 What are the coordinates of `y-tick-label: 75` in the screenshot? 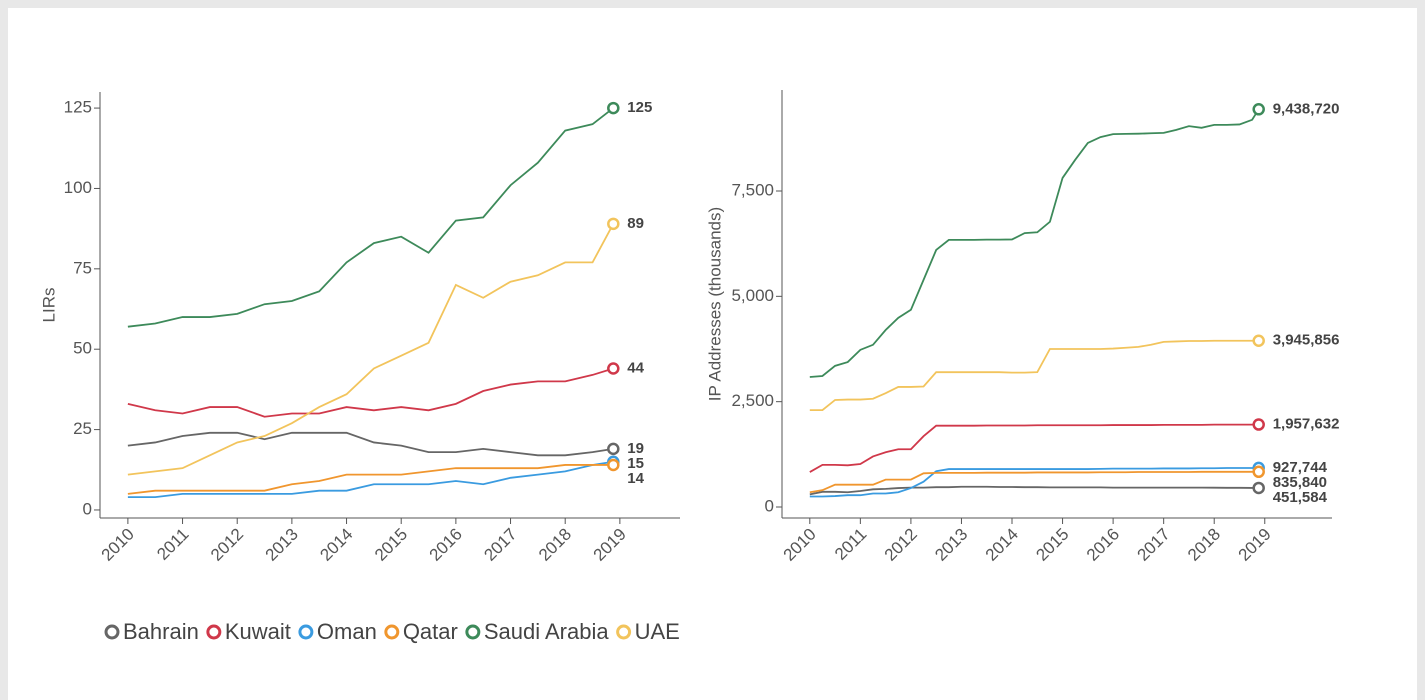 It's located at (82, 267).